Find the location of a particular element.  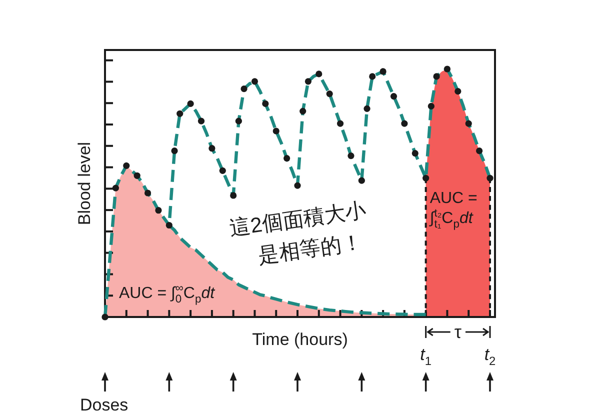

y-axis-title: Blood level is located at coordinates (84, 184).